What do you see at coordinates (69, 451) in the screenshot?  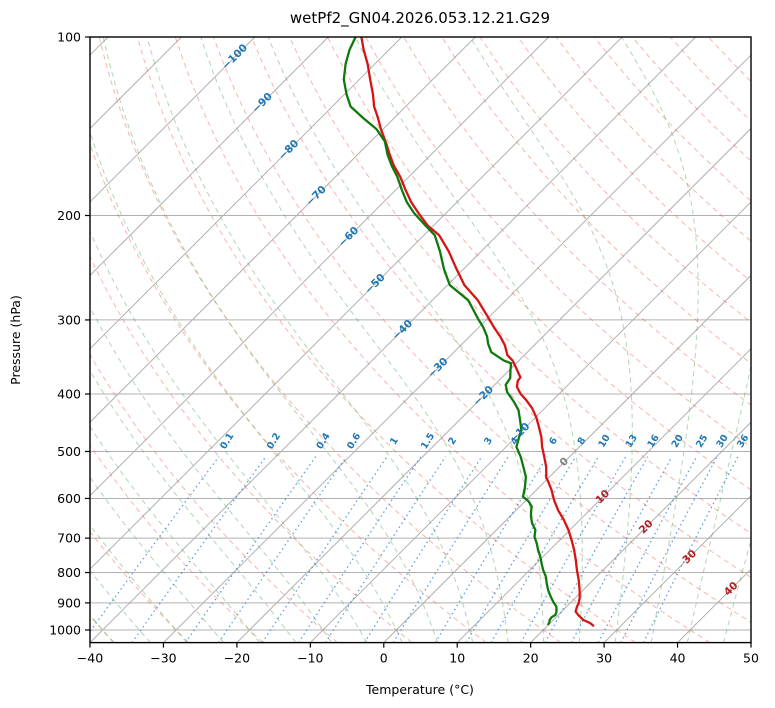 I see `pressure-tick-label: 500` at bounding box center [69, 451].